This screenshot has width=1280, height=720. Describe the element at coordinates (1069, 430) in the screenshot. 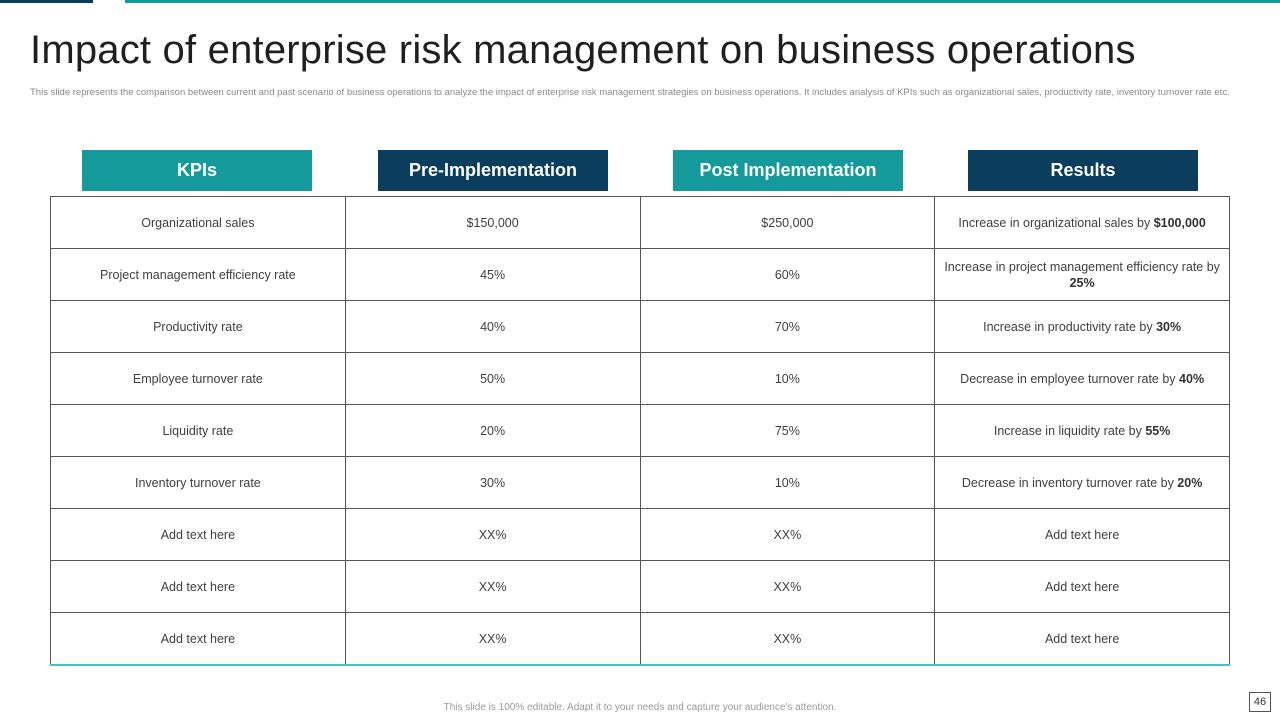

I see `result-text: Increase in liquidity rate by` at that location.